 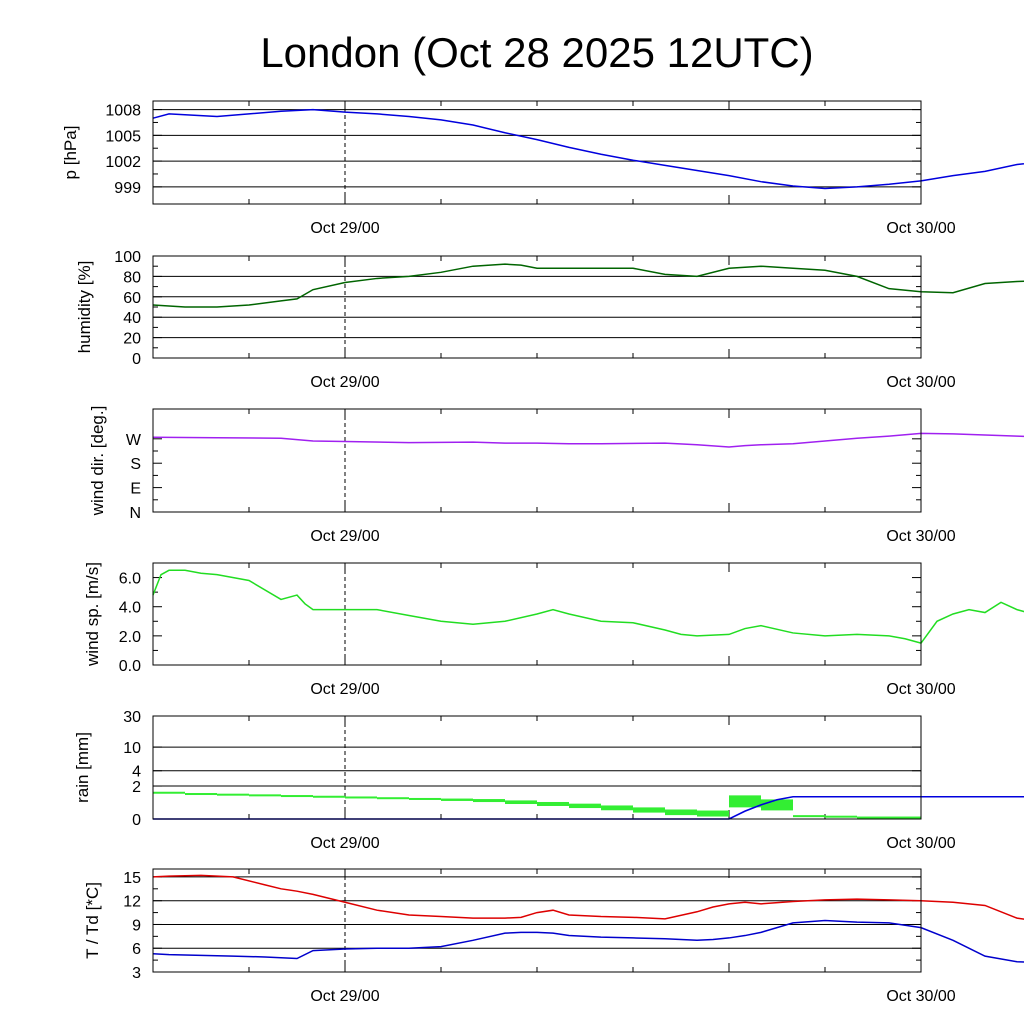 I want to click on xtick-label-rain-0: Oct 29/00, so click(x=344, y=843).